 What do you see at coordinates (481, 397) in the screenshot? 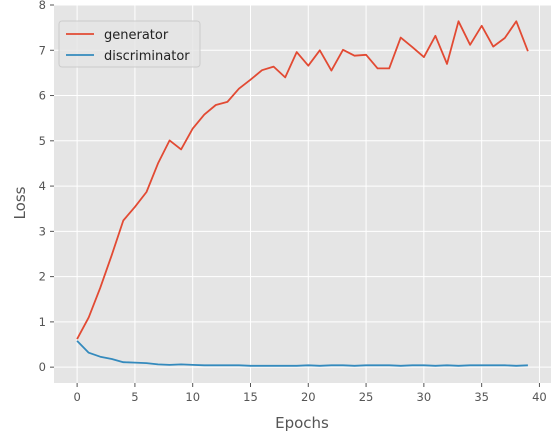
I see `x-tick-label: 35` at bounding box center [481, 397].